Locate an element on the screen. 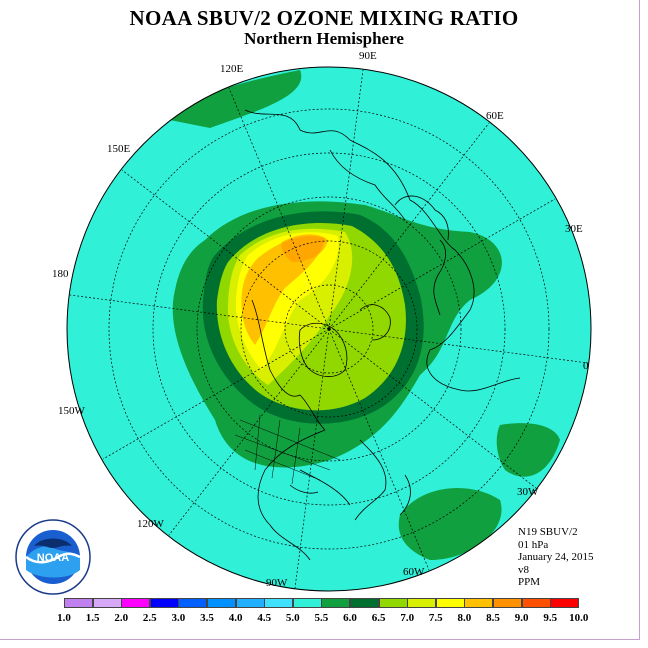  colorbar-tick-label: 5.0 is located at coordinates (292, 618).